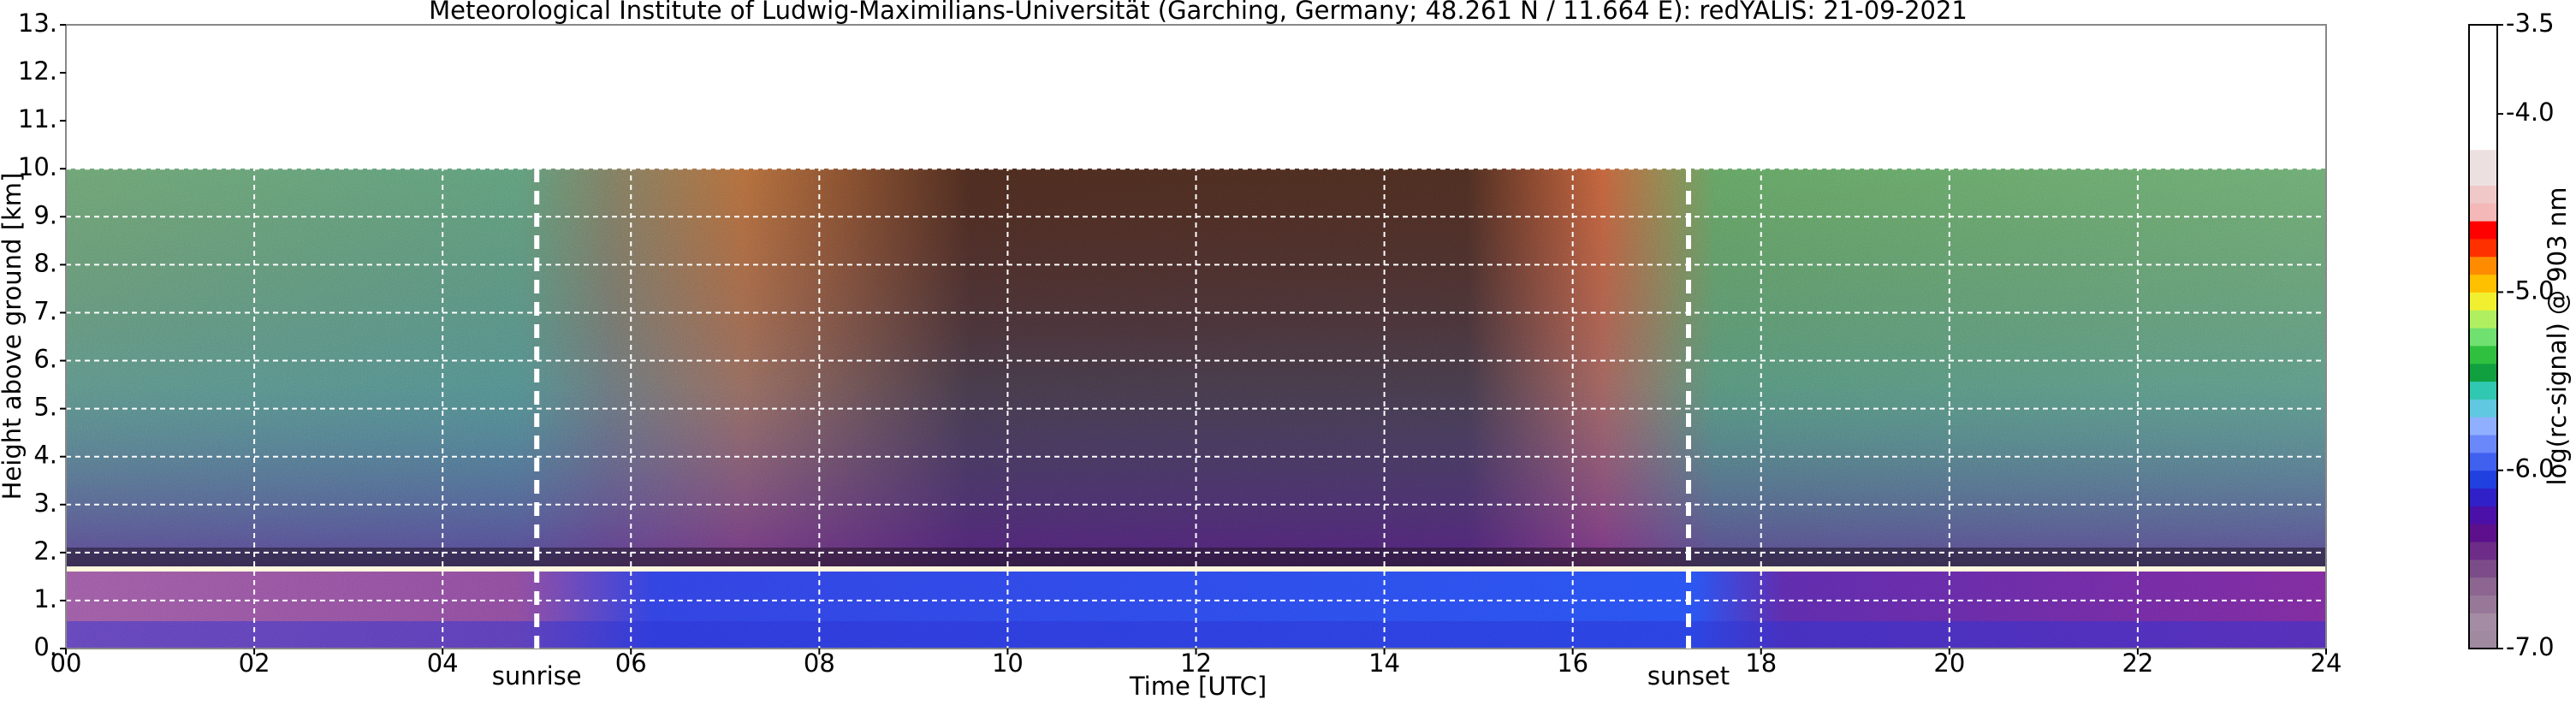 This screenshot has height=705, width=2576. I want to click on y-tick-label: 6., so click(45, 359).